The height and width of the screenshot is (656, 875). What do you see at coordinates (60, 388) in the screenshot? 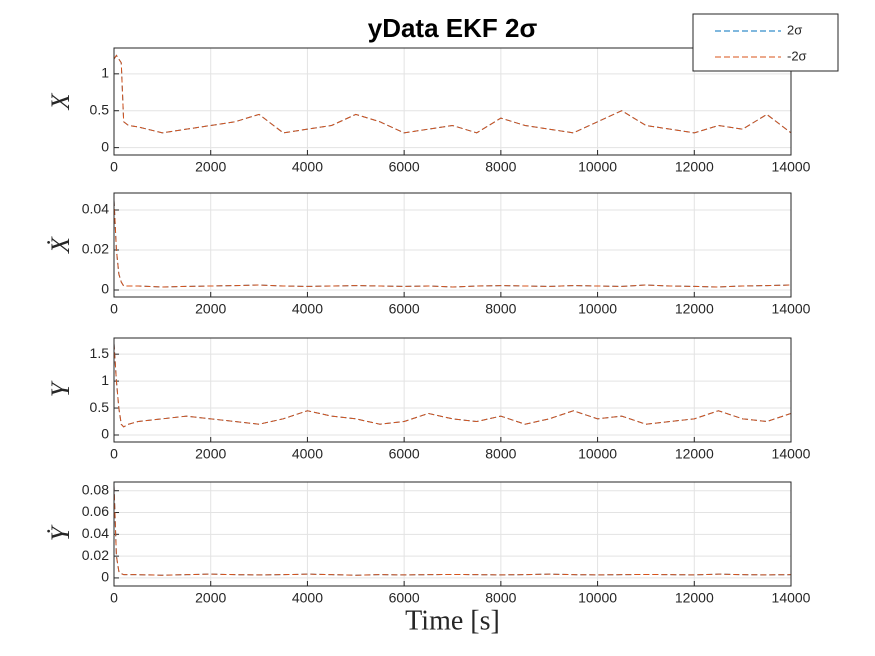
I see `y-axis-label: Y` at bounding box center [60, 388].